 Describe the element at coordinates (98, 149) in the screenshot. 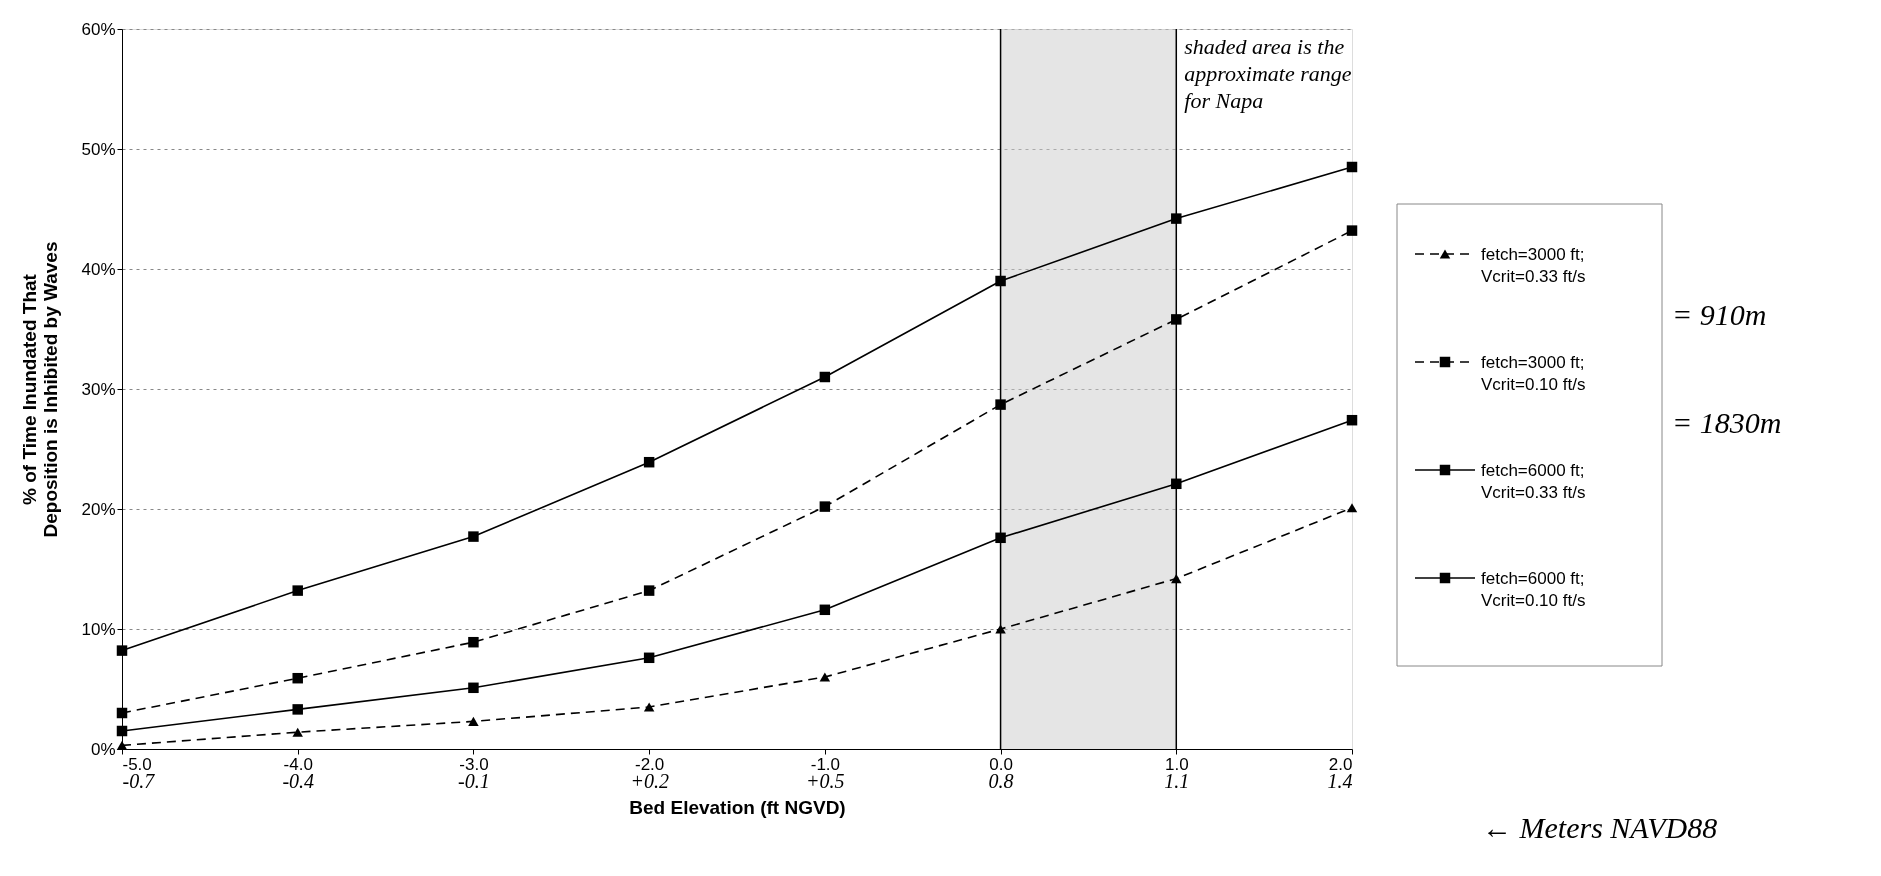

I see `y-tick-label: 50%` at that location.